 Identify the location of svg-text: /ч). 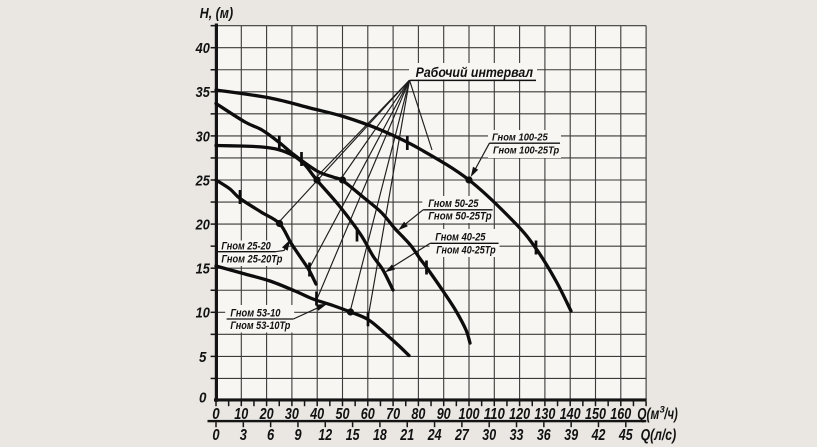
(671, 414).